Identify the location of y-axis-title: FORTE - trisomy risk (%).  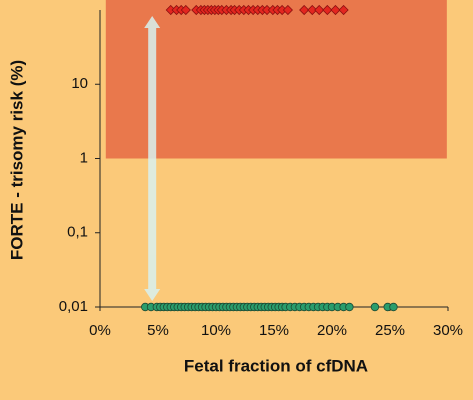
(16, 160).